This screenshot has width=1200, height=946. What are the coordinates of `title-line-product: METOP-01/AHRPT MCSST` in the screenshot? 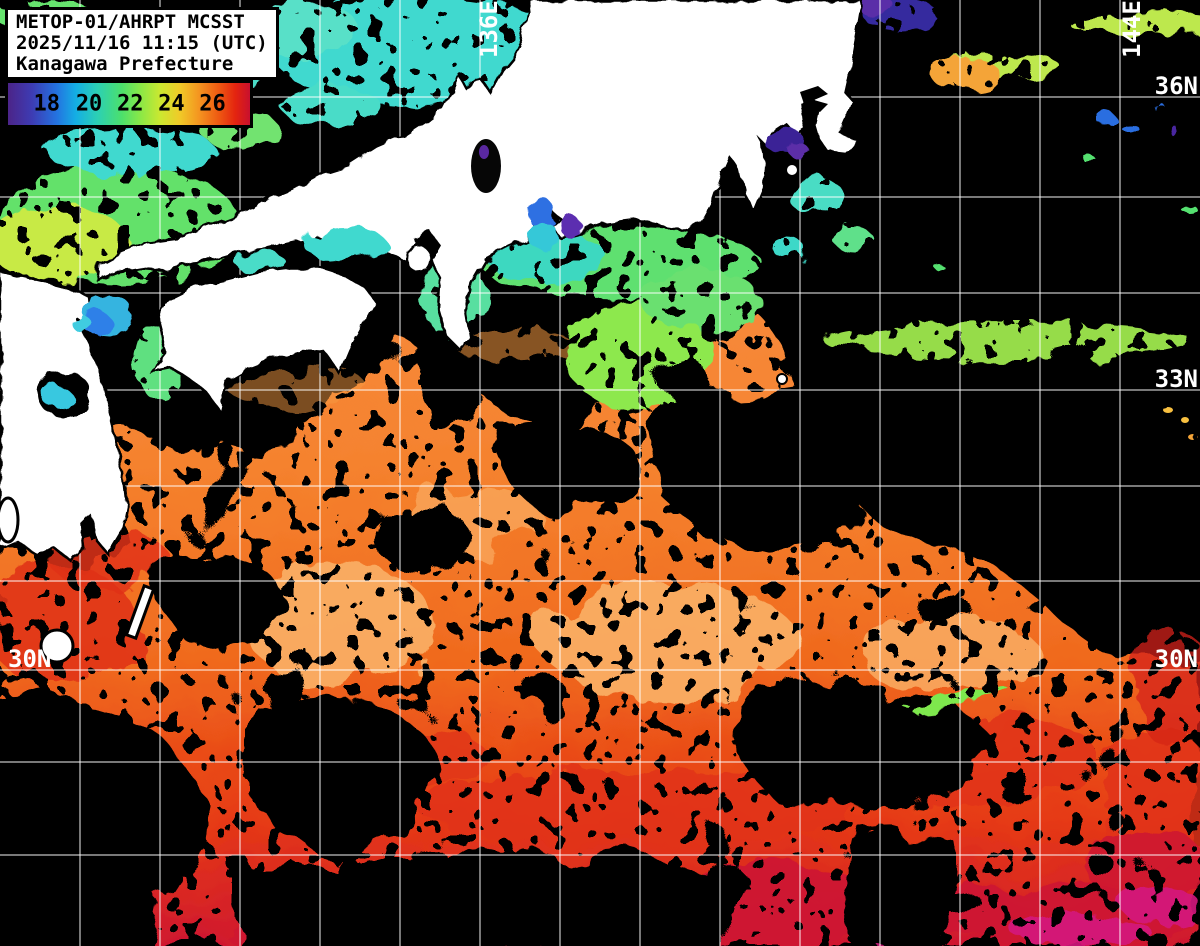 It's located at (130, 22).